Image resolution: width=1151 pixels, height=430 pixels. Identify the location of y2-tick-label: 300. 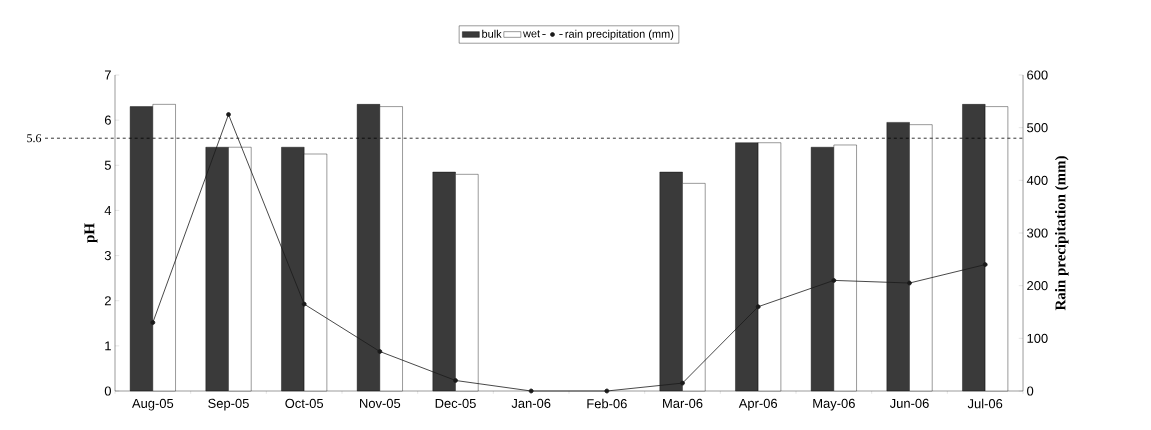
(1037, 233).